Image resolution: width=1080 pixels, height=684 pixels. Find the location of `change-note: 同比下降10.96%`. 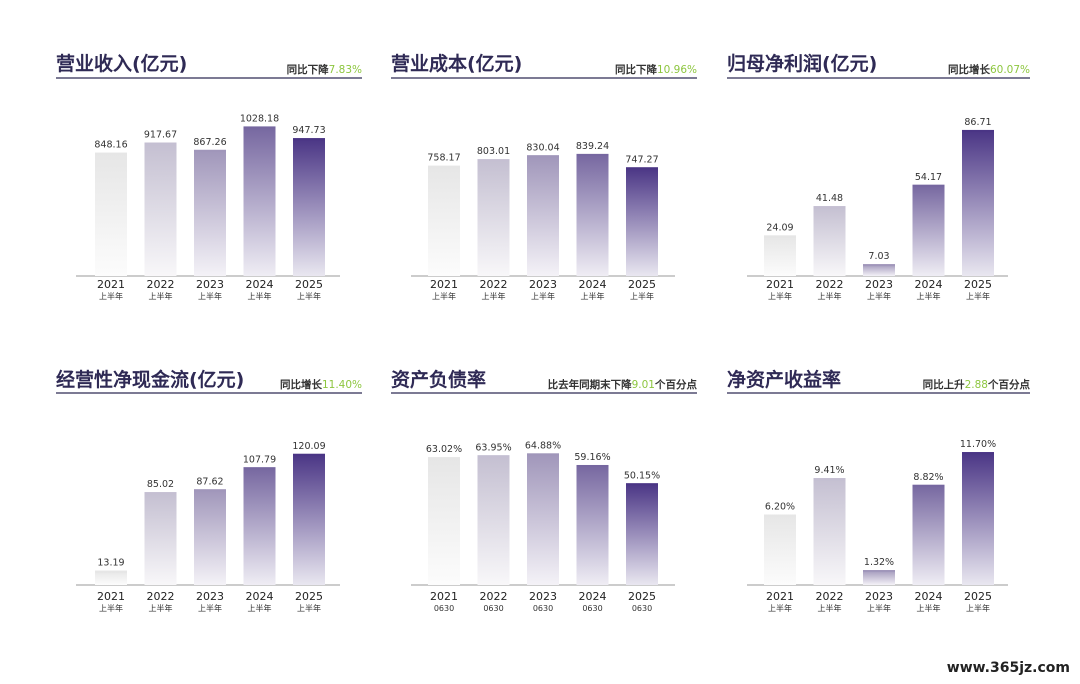

change-note: 同比下降10.96% is located at coordinates (656, 69).